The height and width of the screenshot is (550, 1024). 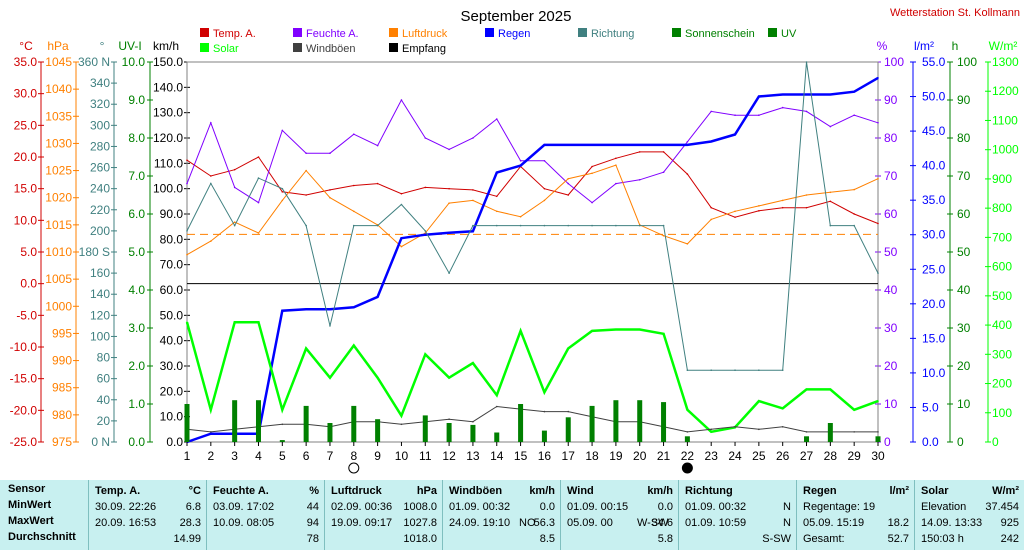 I want to click on temp-tick-label: 35.0, so click(x=26, y=62).